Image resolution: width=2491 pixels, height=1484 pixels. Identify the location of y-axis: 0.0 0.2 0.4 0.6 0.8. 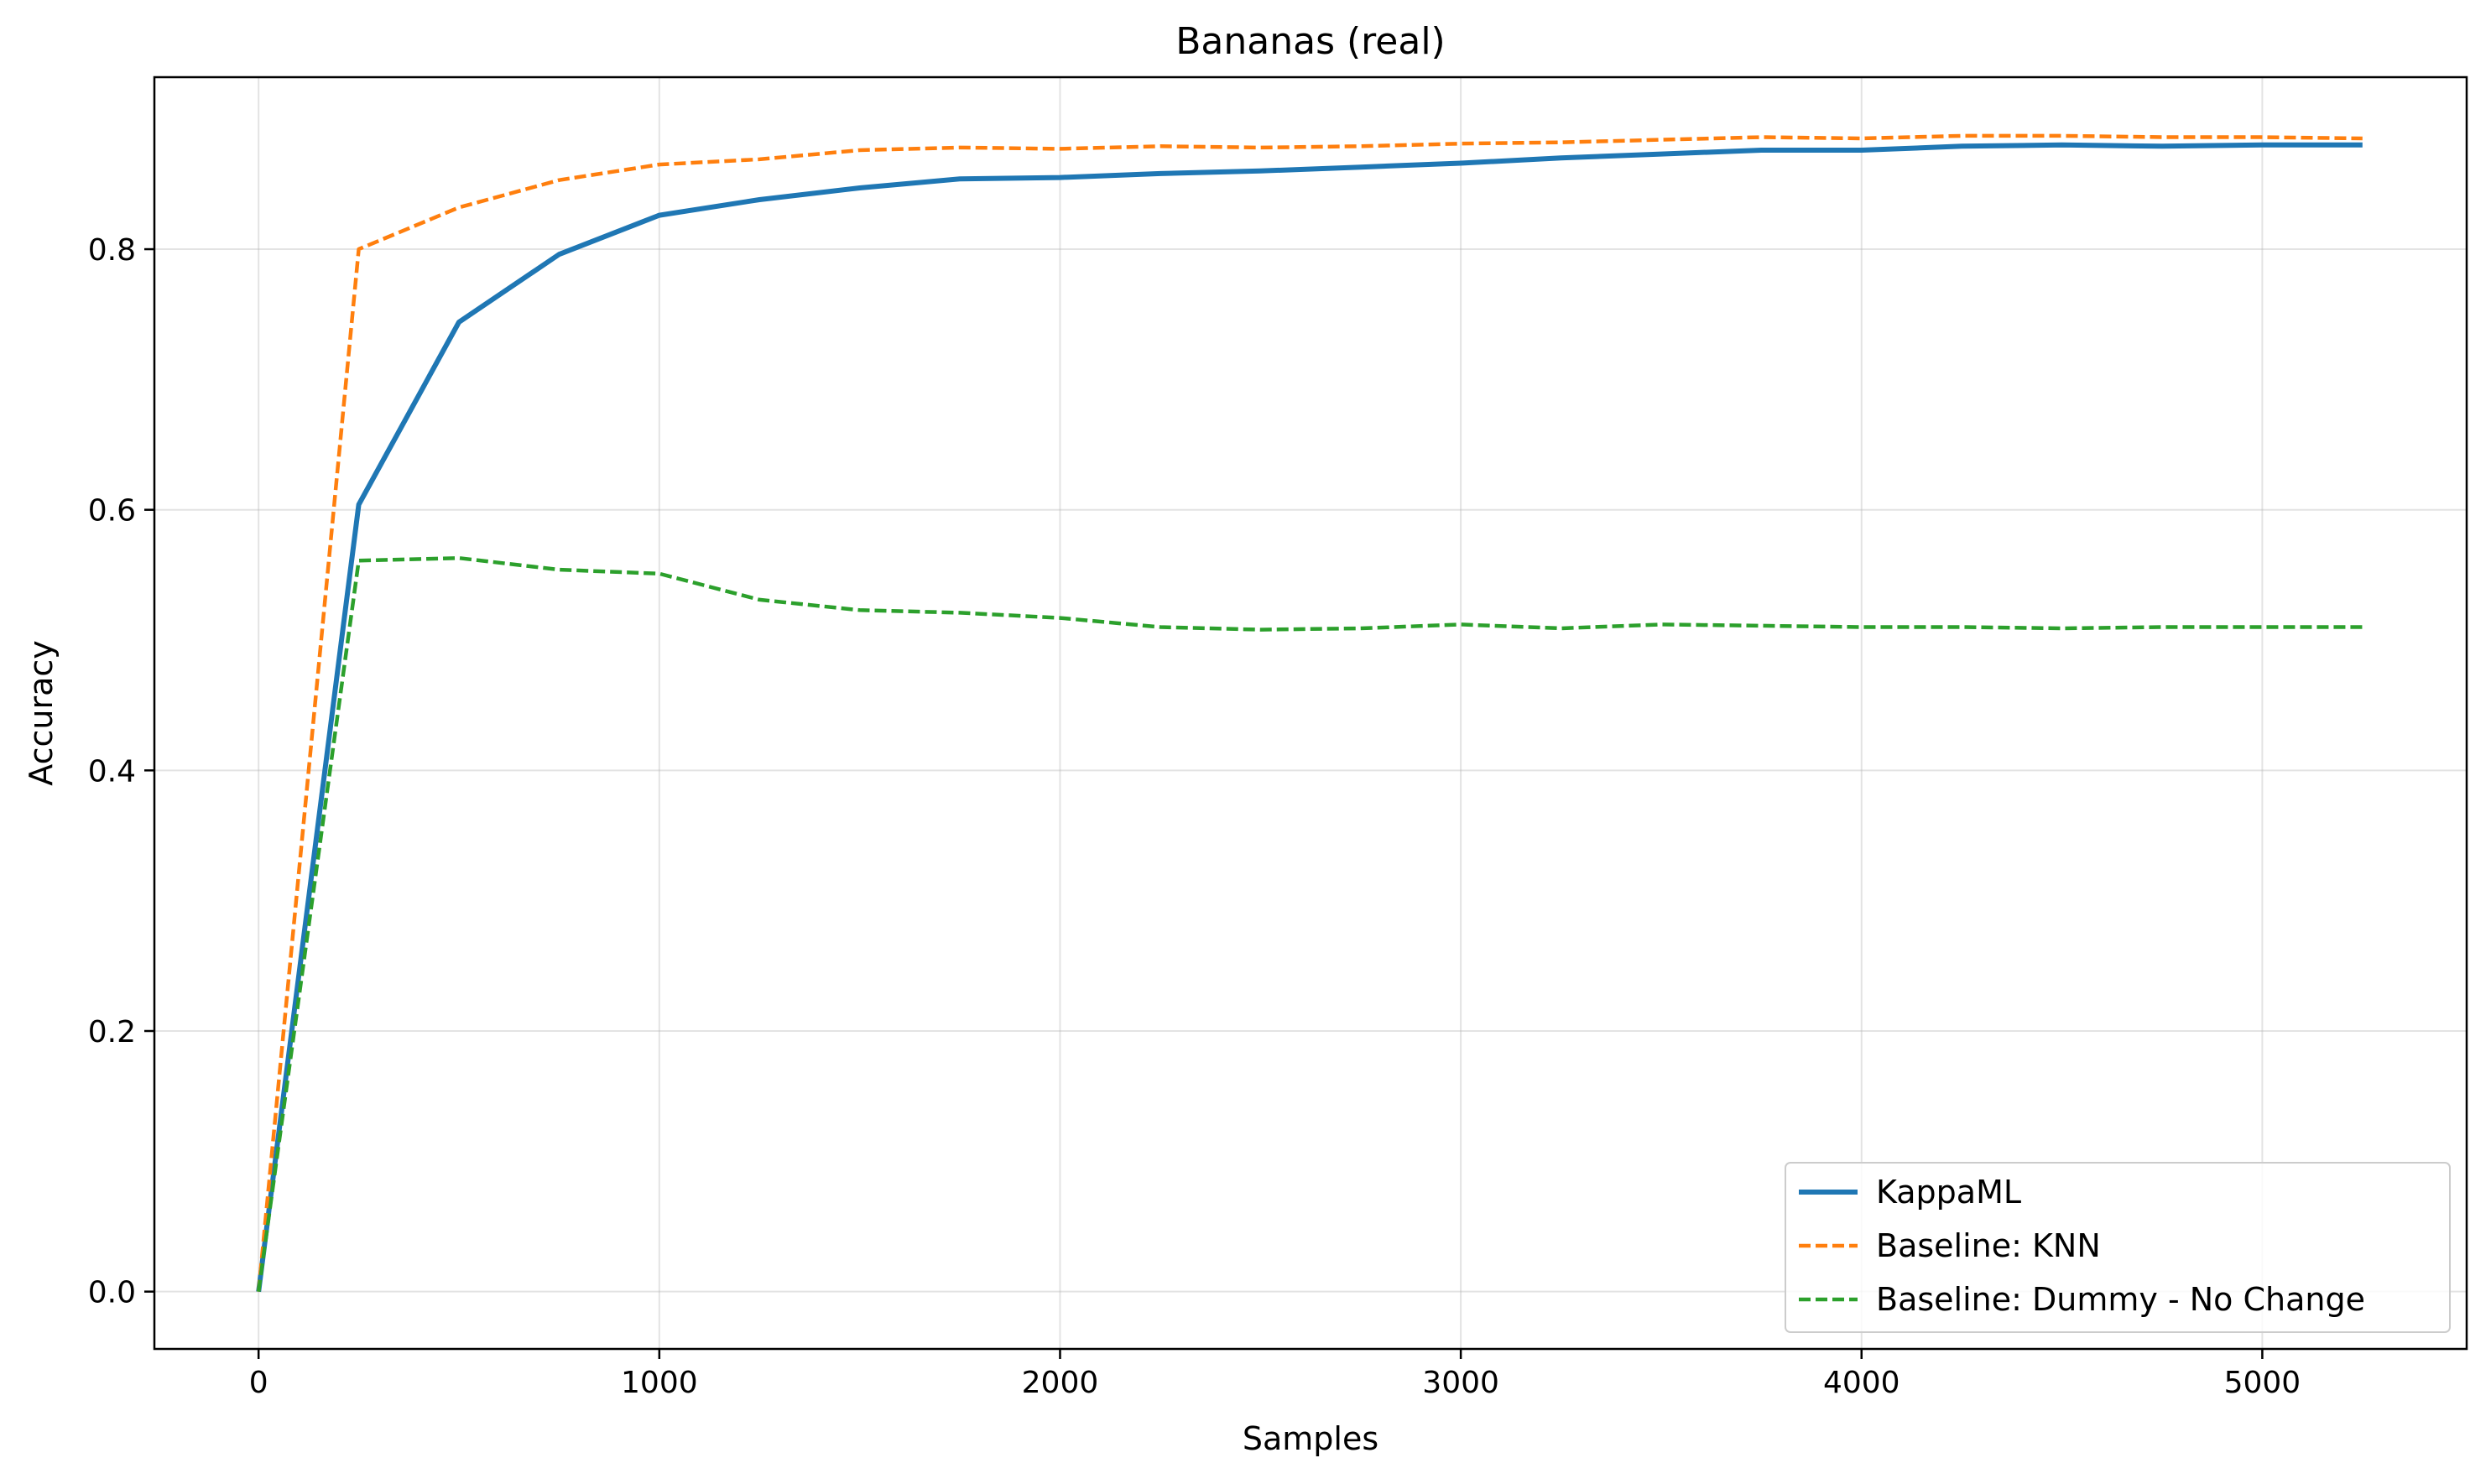
(121, 771).